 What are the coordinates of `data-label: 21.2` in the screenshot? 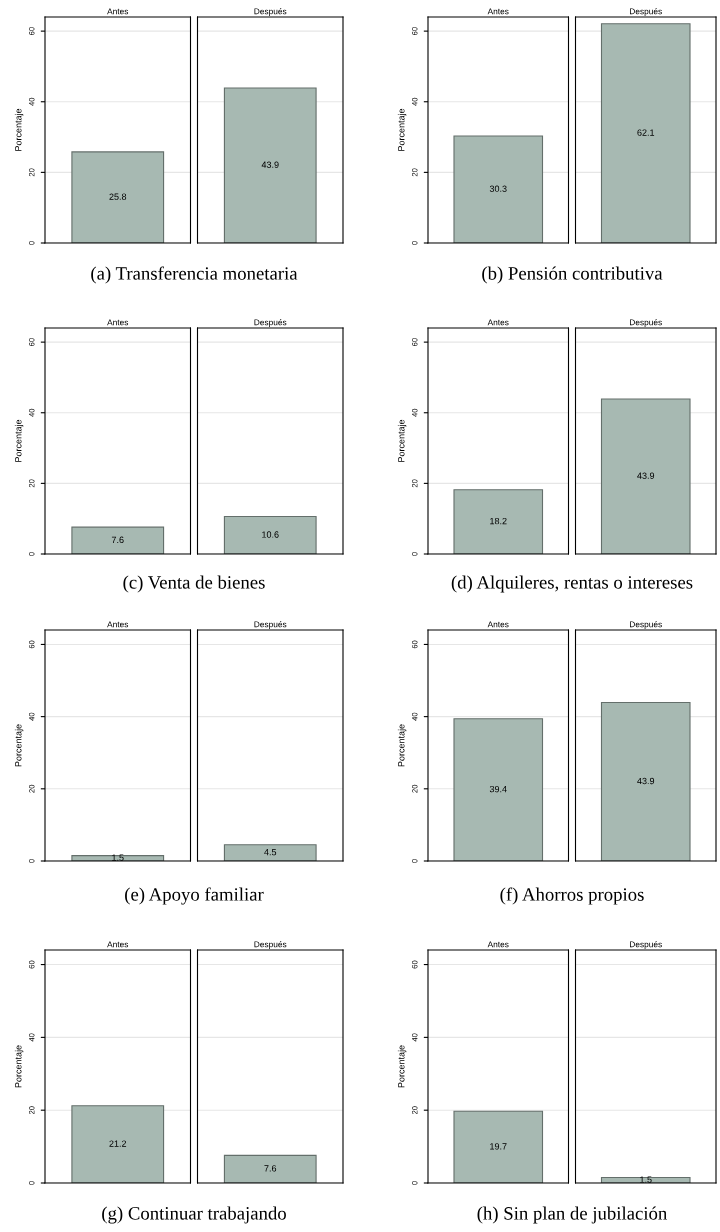 It's located at (118, 1143).